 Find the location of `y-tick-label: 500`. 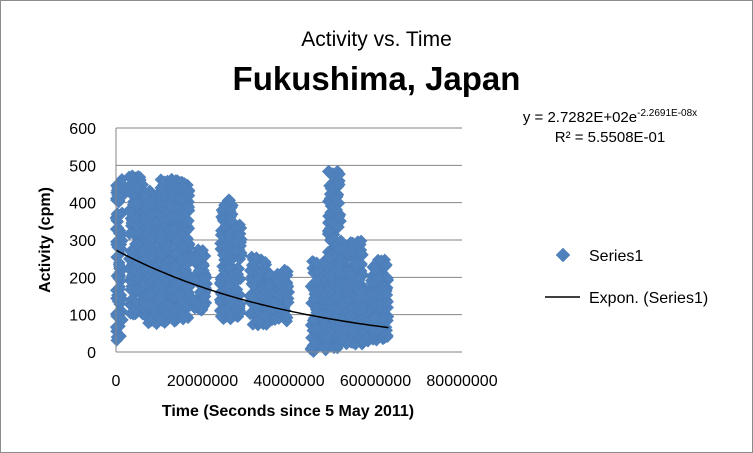

y-tick-label: 500 is located at coordinates (82, 166).